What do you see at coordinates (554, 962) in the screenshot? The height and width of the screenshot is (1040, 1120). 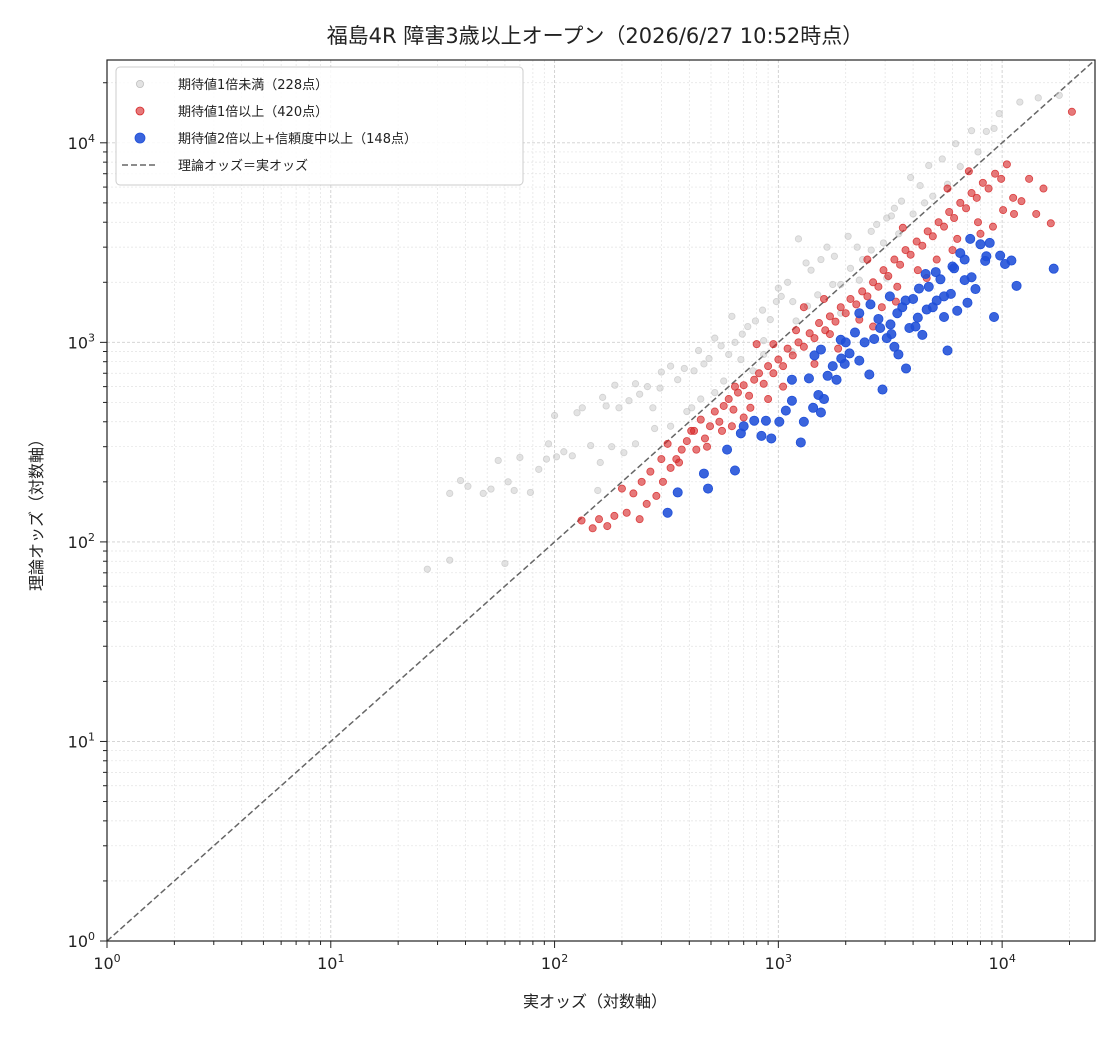 I see `x-tick-label: 10²` at bounding box center [554, 962].